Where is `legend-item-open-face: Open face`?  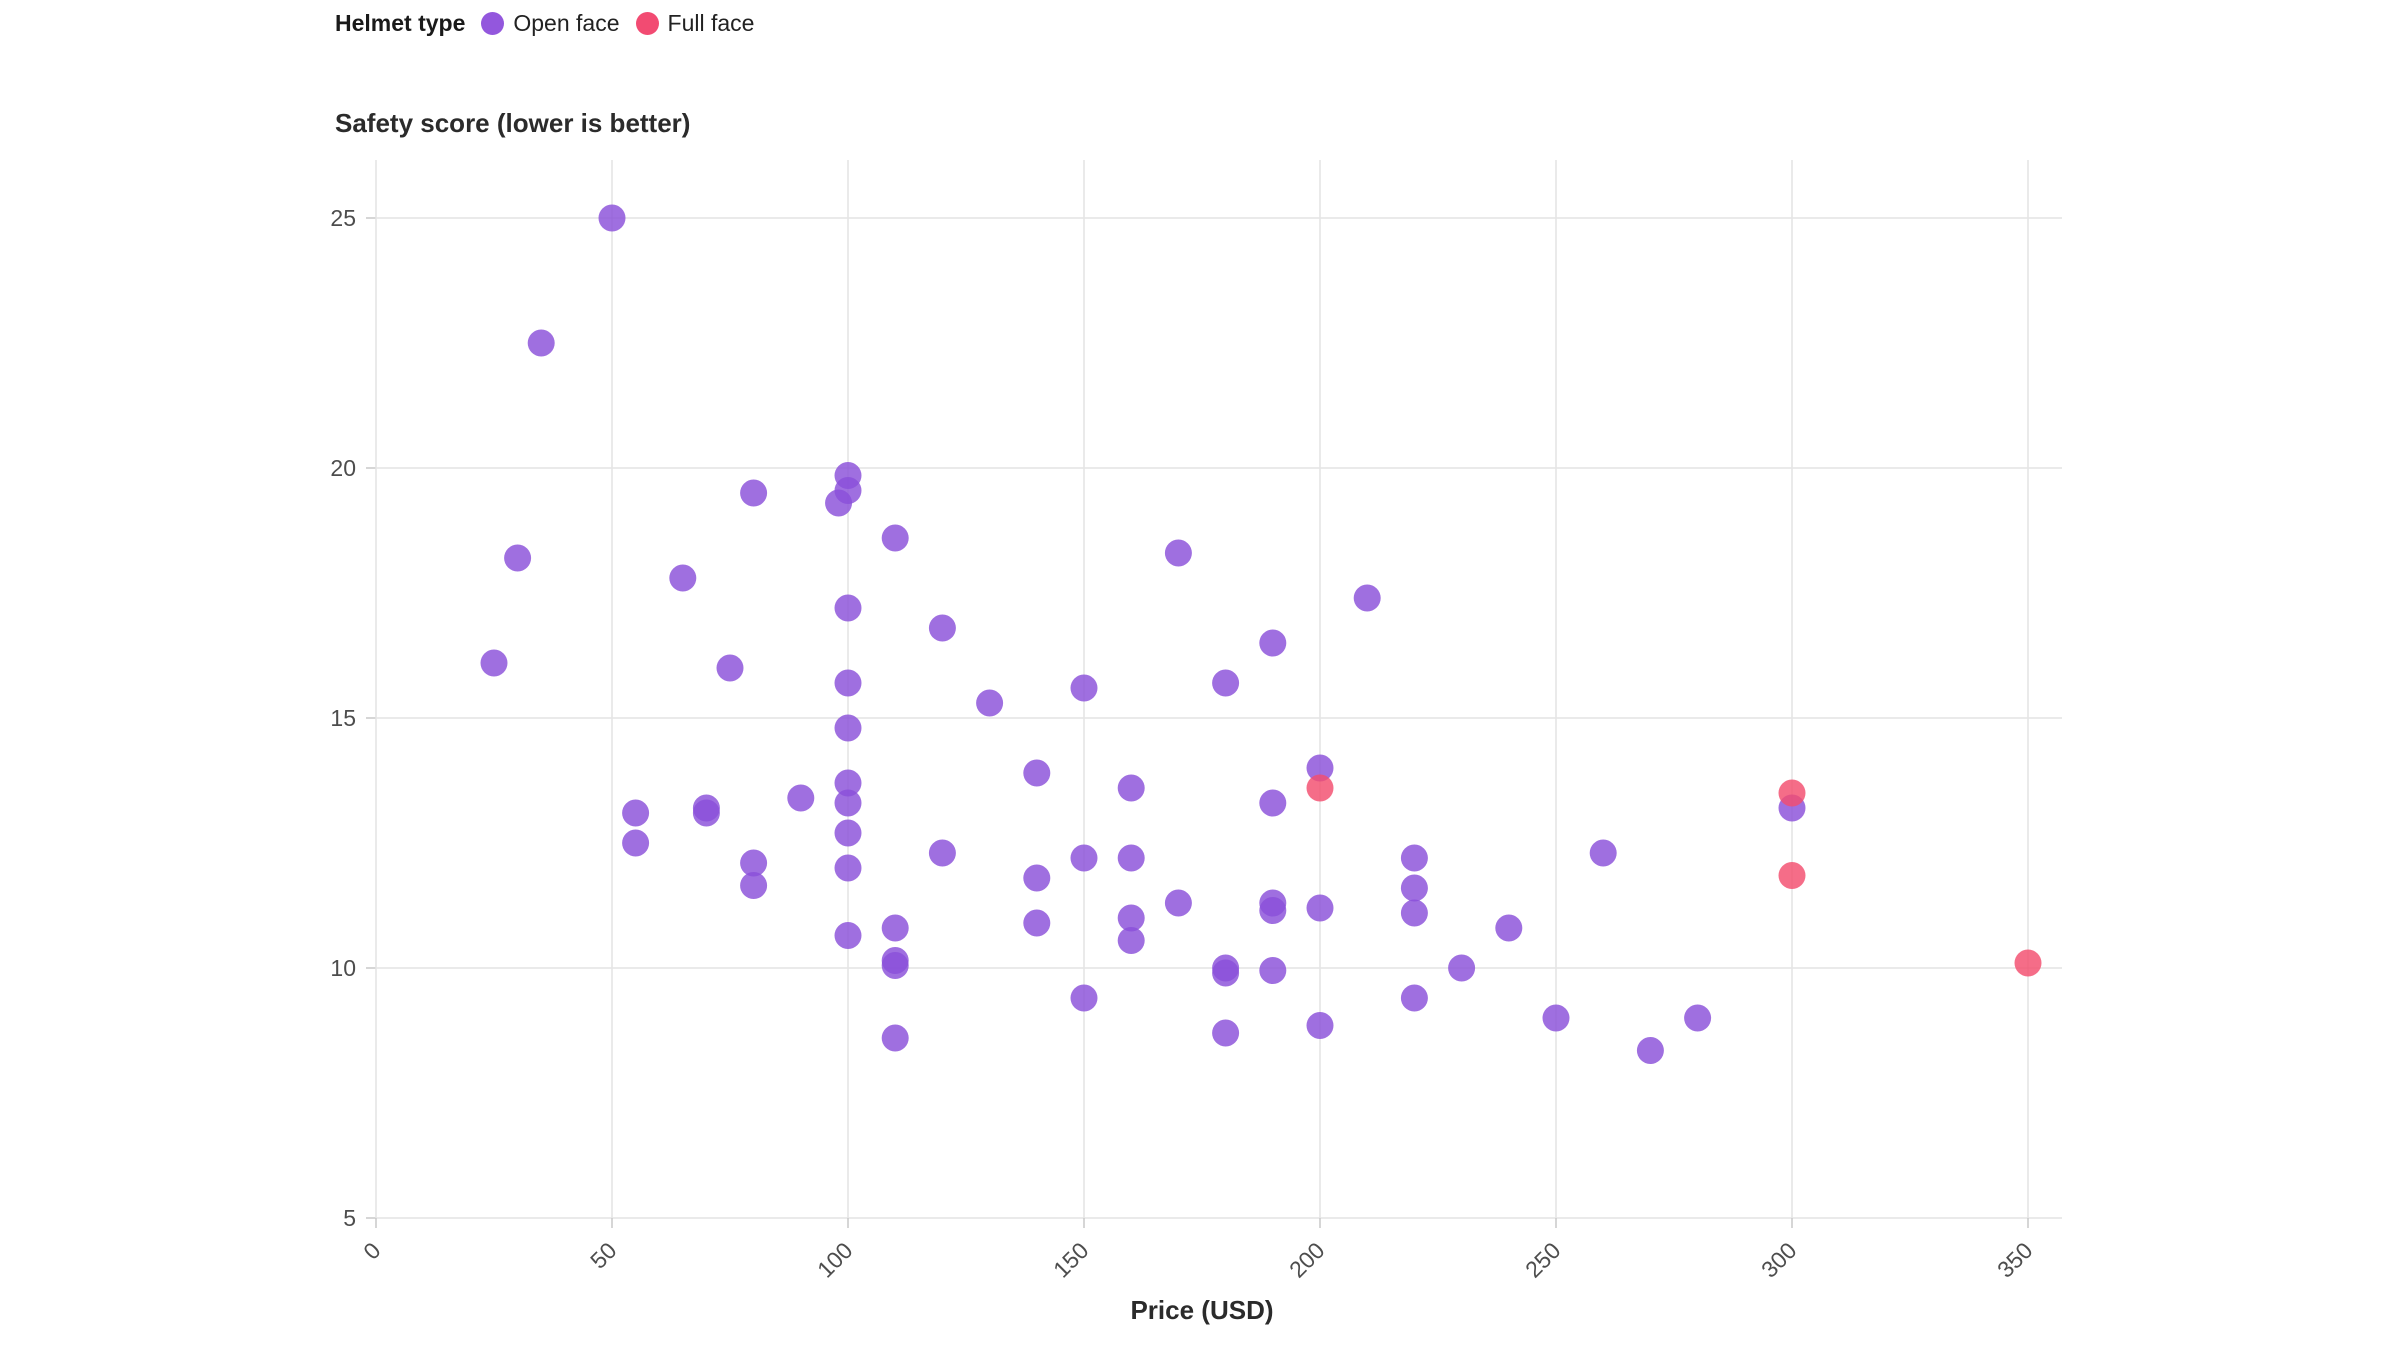 legend-item-open-face: Open face is located at coordinates (550, 23).